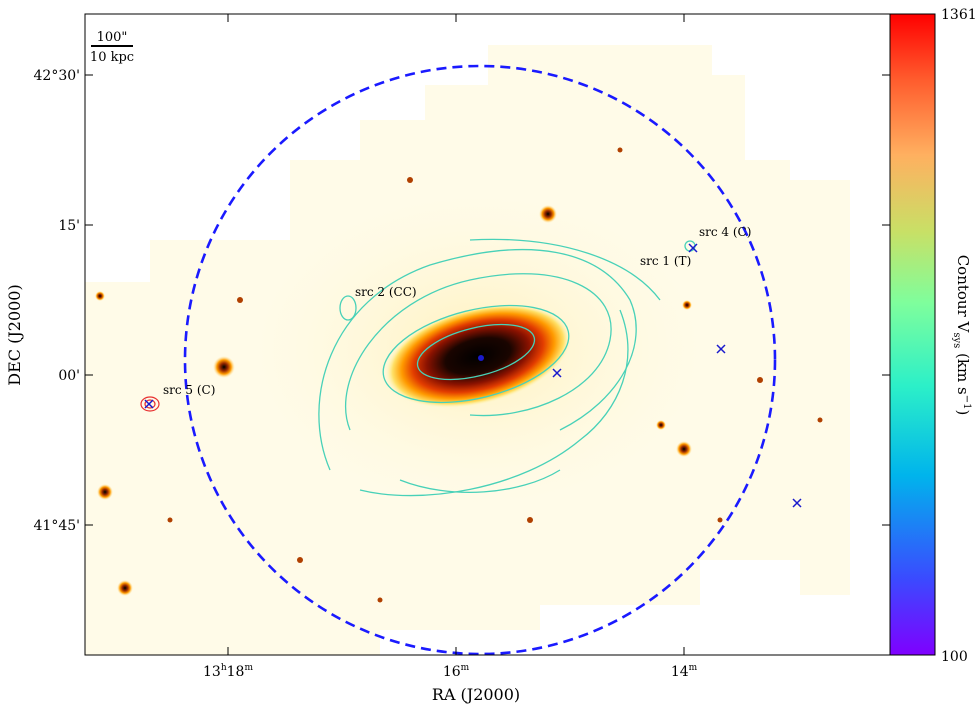 The width and height of the screenshot is (980, 710). What do you see at coordinates (189, 390) in the screenshot?
I see `src5-label: src 5 (C)` at bounding box center [189, 390].